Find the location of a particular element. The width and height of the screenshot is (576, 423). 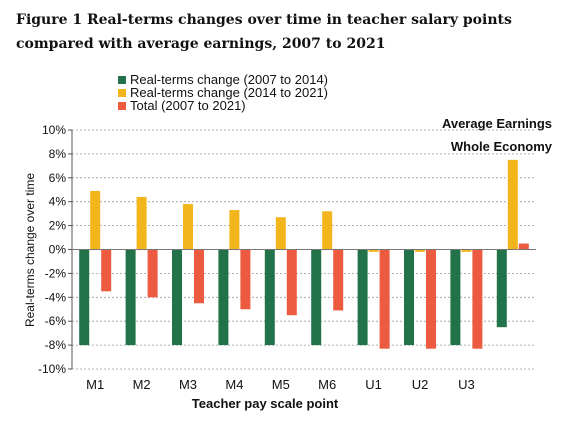

y-tick-label: -2% is located at coordinates (56, 273).